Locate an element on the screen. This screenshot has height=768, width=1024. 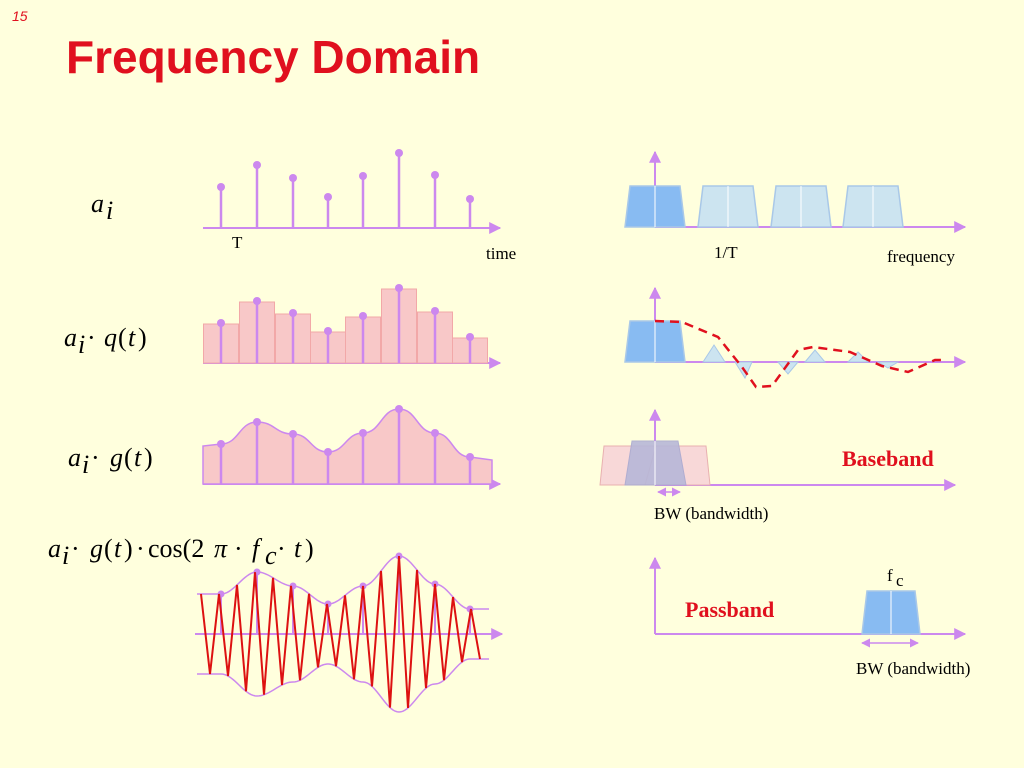
dashed-envelope is located at coordinates (799, 354).